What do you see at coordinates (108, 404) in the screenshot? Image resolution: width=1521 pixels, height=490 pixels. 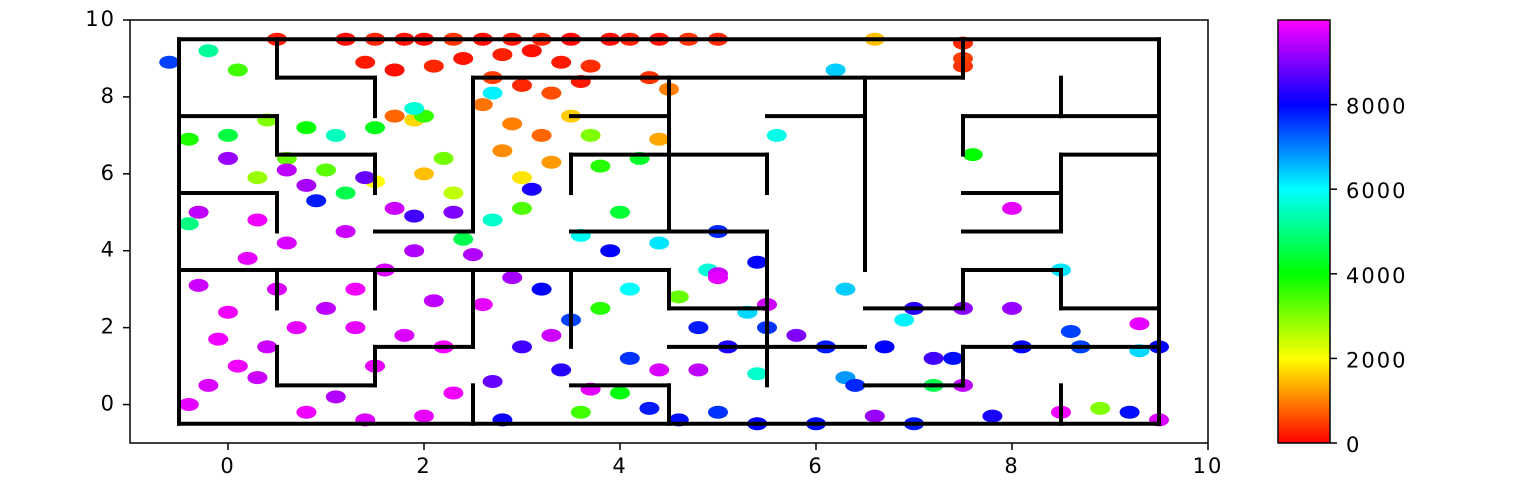 I see `y-tick-label: 0` at bounding box center [108, 404].